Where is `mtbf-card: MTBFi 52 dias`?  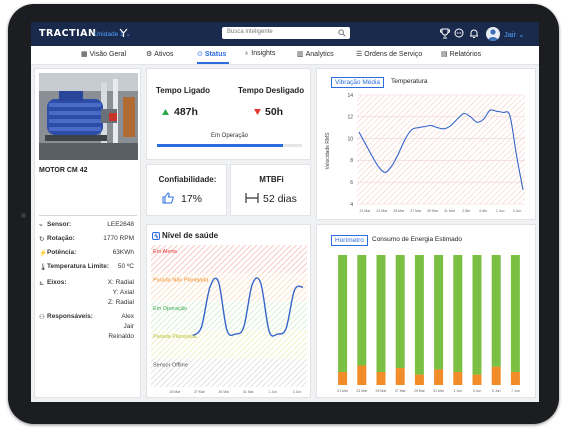
mtbf-card: MTBFi 52 dias is located at coordinates (270, 190).